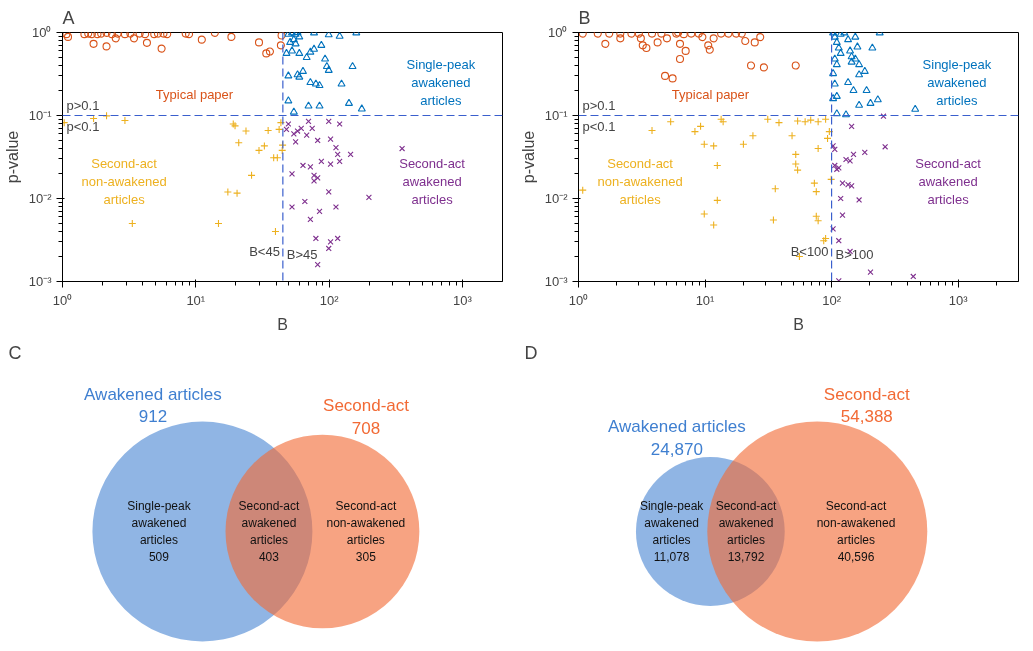 Image resolution: width=1033 pixels, height=651 pixels. I want to click on chart-title: B, so click(584, 17).